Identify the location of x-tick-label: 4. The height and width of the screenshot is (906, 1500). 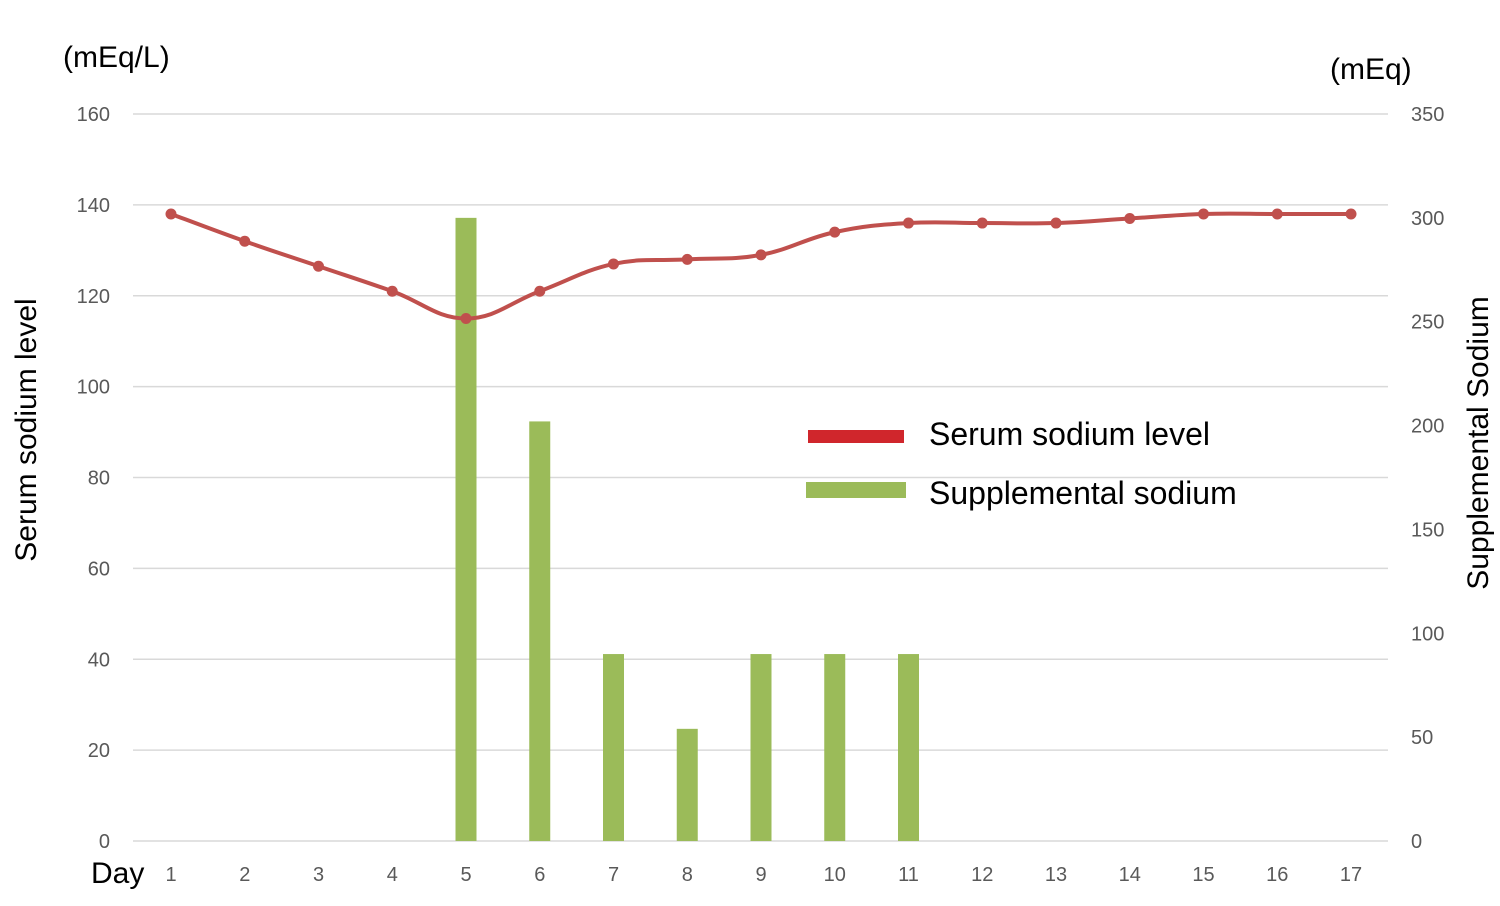
(392, 875).